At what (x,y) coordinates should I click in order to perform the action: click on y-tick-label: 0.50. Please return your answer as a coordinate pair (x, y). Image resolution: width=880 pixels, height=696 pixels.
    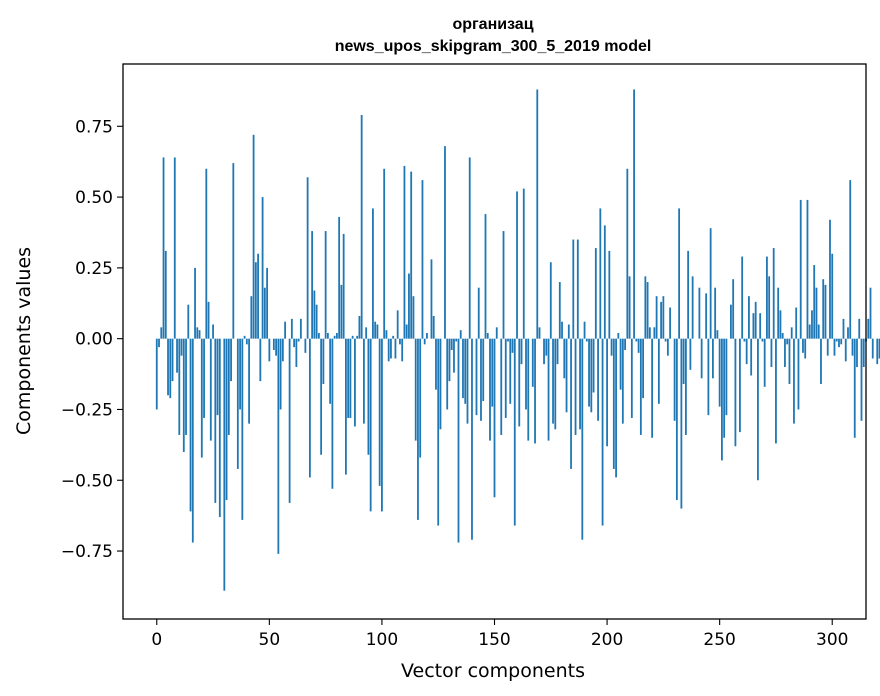
    Looking at the image, I should click on (94, 198).